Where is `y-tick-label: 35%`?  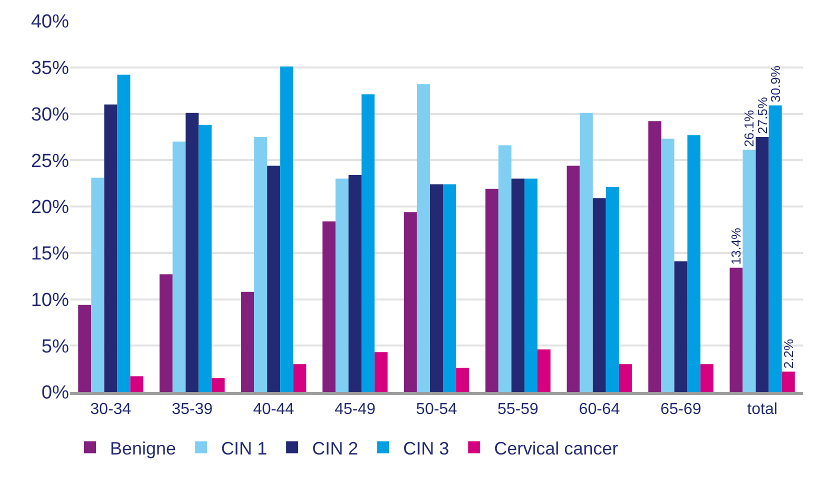
y-tick-label: 35% is located at coordinates (50, 69).